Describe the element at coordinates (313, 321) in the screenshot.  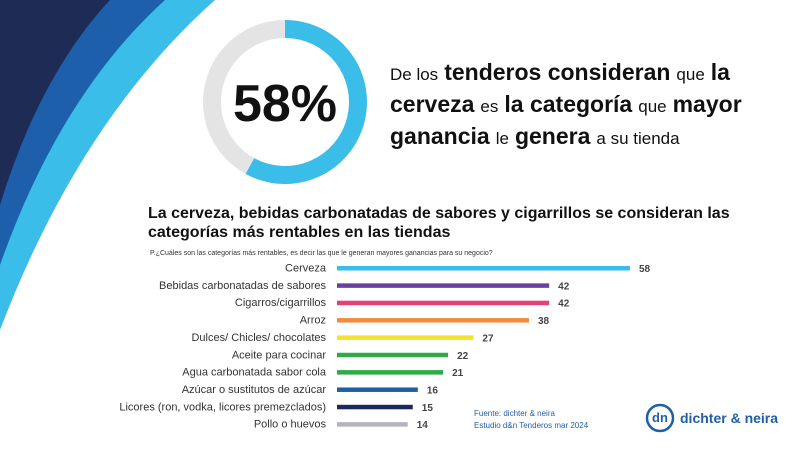
I see `category-label: Arroz` at that location.